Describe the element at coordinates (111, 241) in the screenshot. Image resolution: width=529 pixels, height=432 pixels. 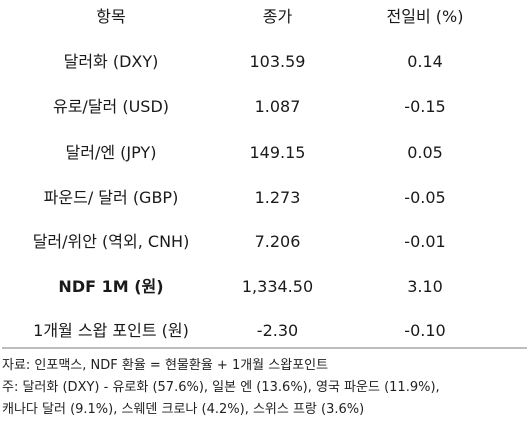
I see `row-item: 달러/위안 (역외, CNH)` at that location.